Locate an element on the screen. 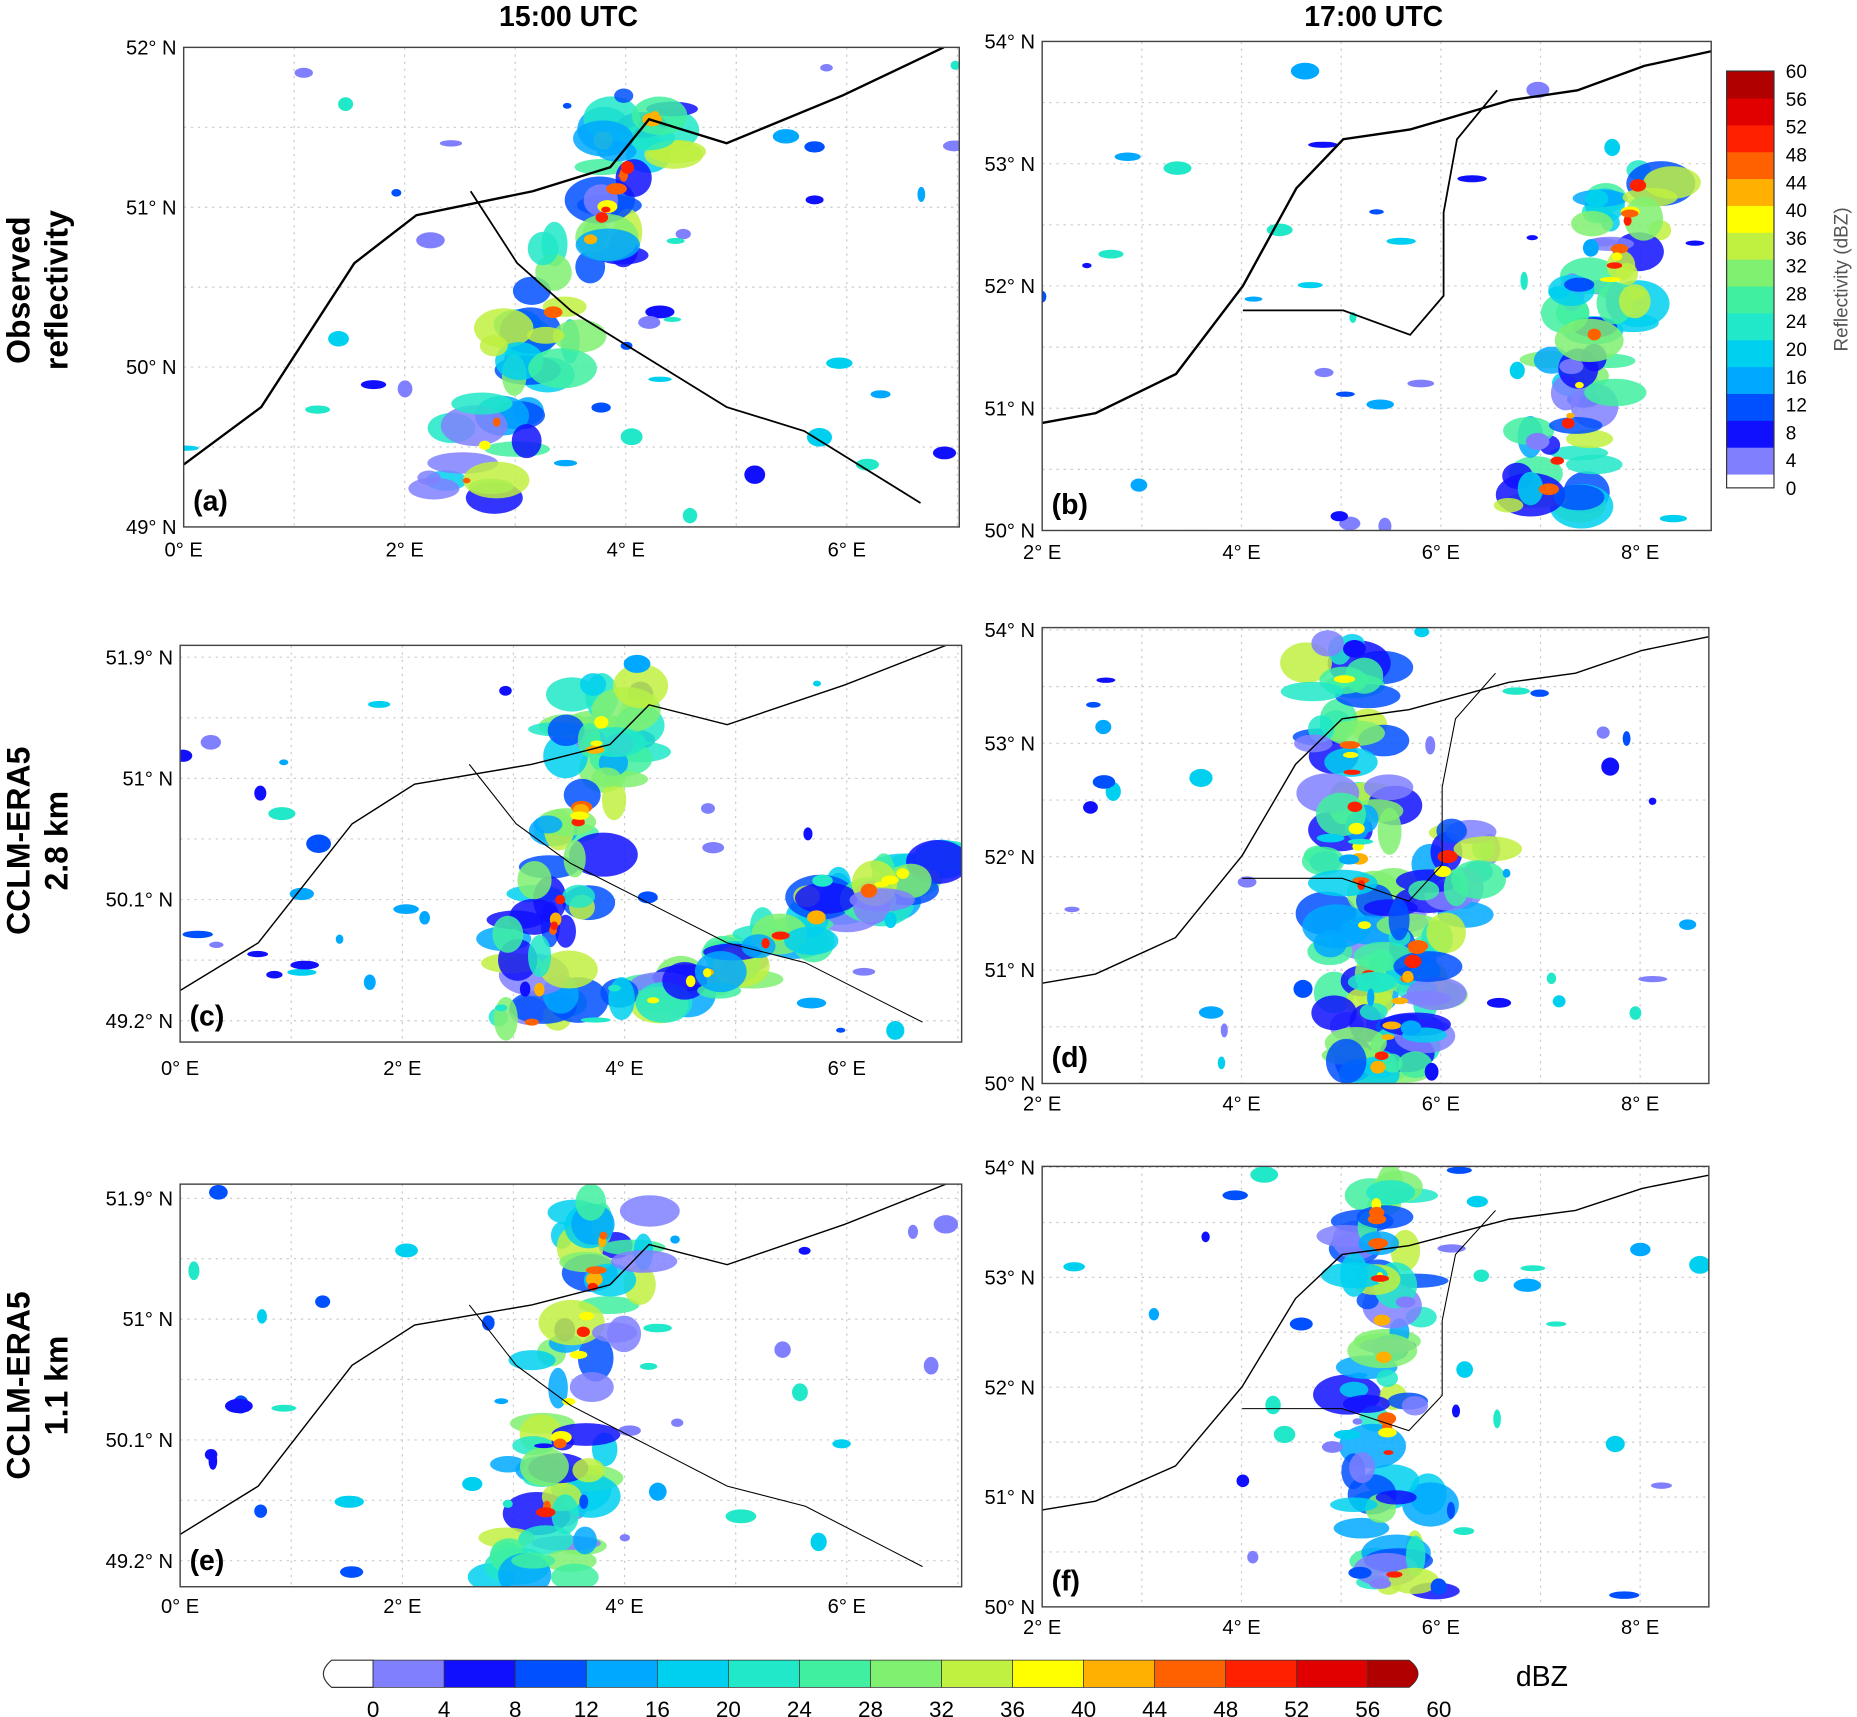 Image resolution: width=1857 pixels, height=1717 pixels. lon-label: 6° E is located at coordinates (847, 1607).